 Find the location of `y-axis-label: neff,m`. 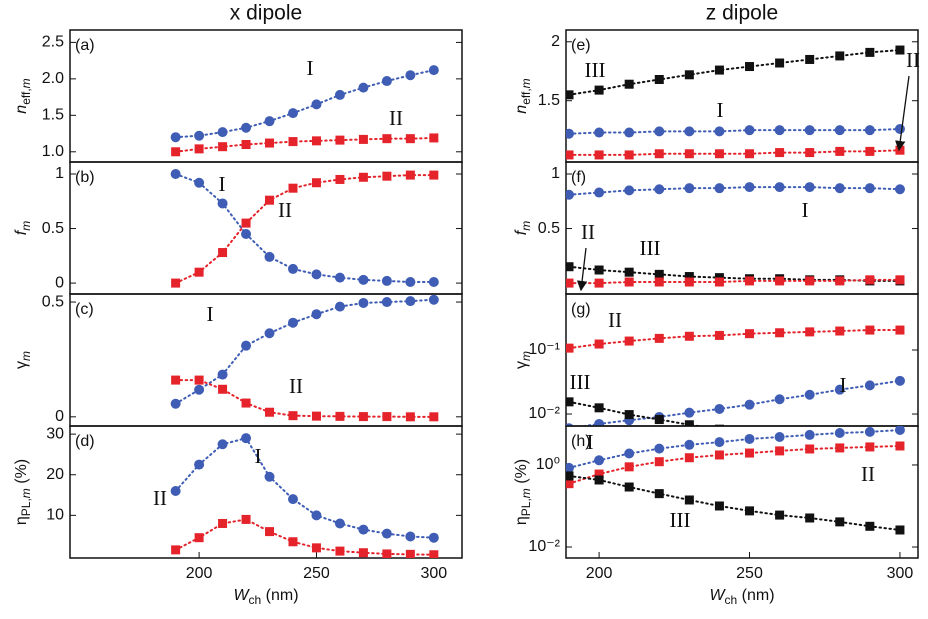

y-axis-label: neff,m is located at coordinates (23, 95).